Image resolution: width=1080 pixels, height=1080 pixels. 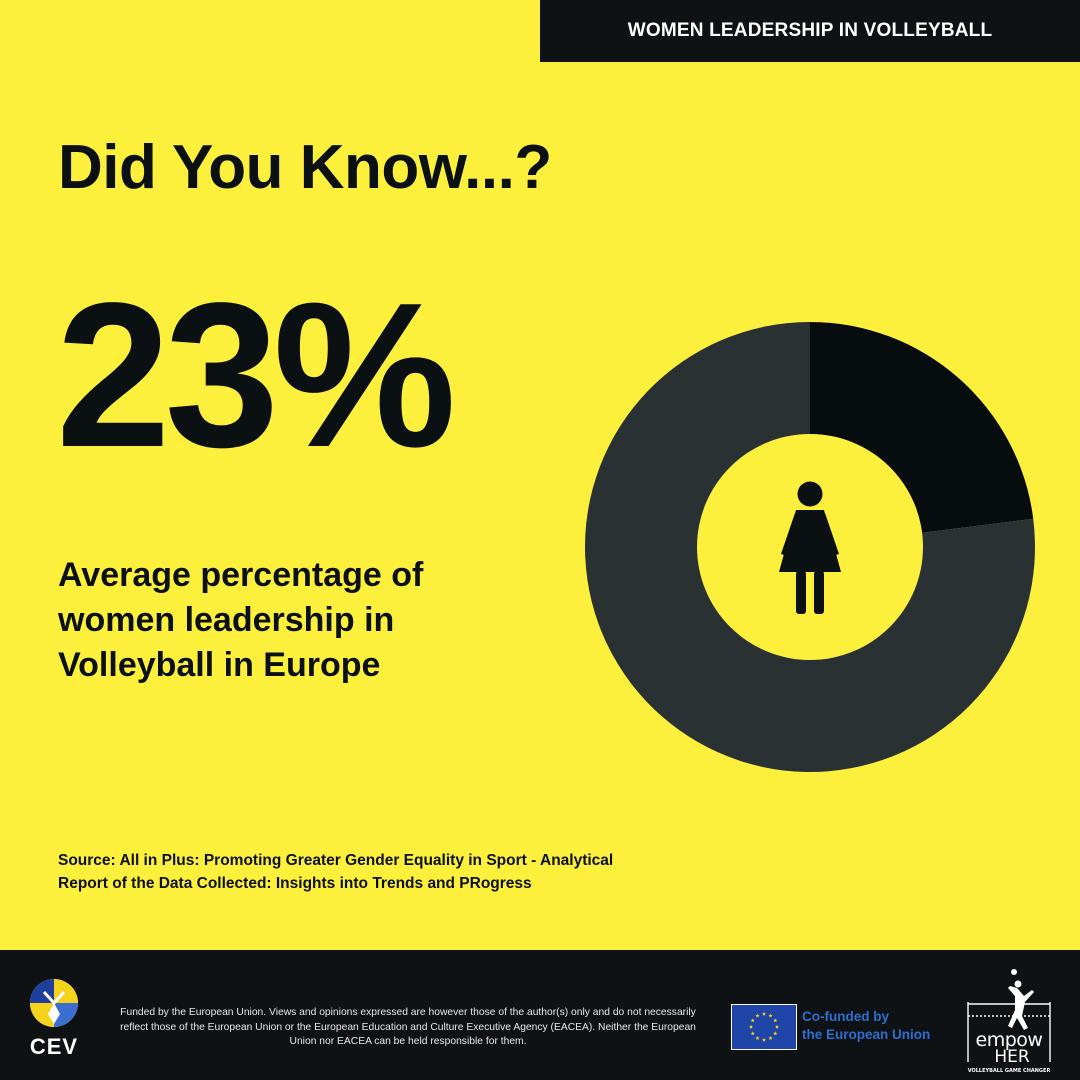 What do you see at coordinates (1012, 1057) in the screenshot?
I see `svg-text: HER` at bounding box center [1012, 1057].